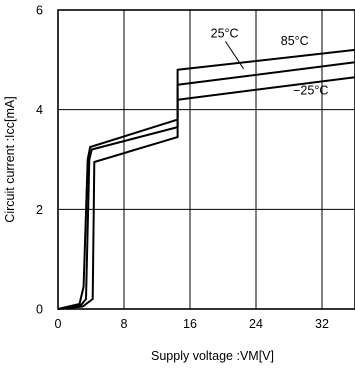 The width and height of the screenshot is (355, 372). Describe the element at coordinates (190, 324) in the screenshot. I see `x-tick-label: 16` at that location.